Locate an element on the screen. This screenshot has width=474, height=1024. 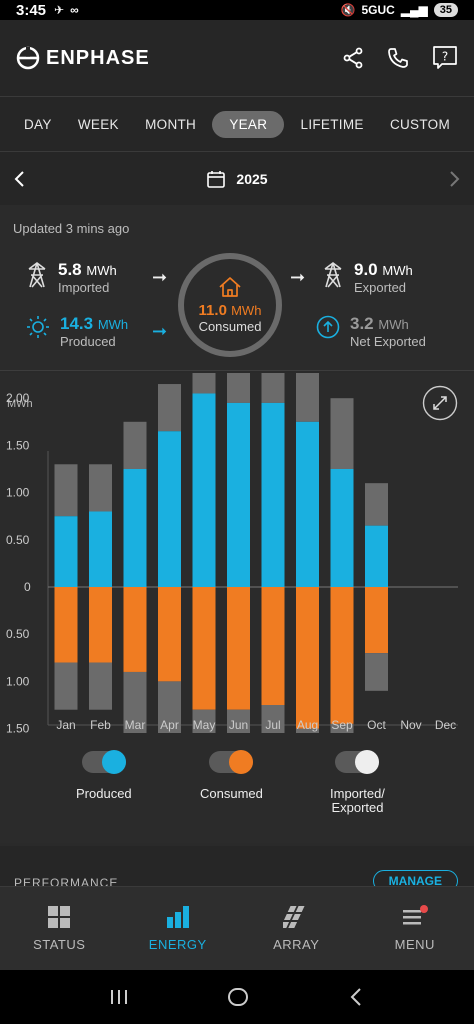
date-label: 2025 is located at coordinates (252, 178).